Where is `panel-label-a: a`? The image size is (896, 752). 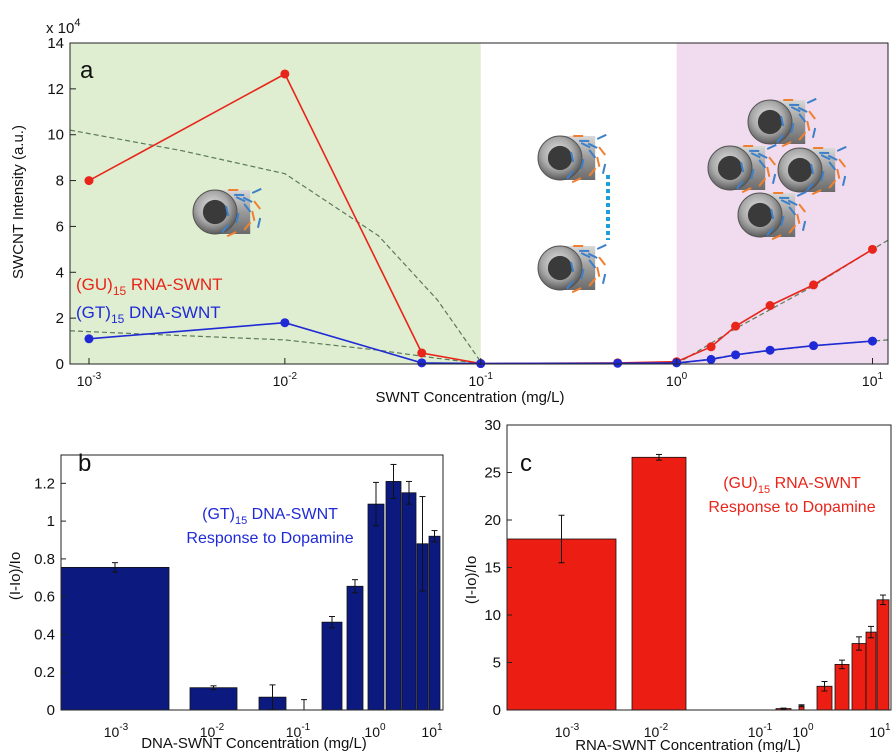 panel-label-a: a is located at coordinates (87, 70).